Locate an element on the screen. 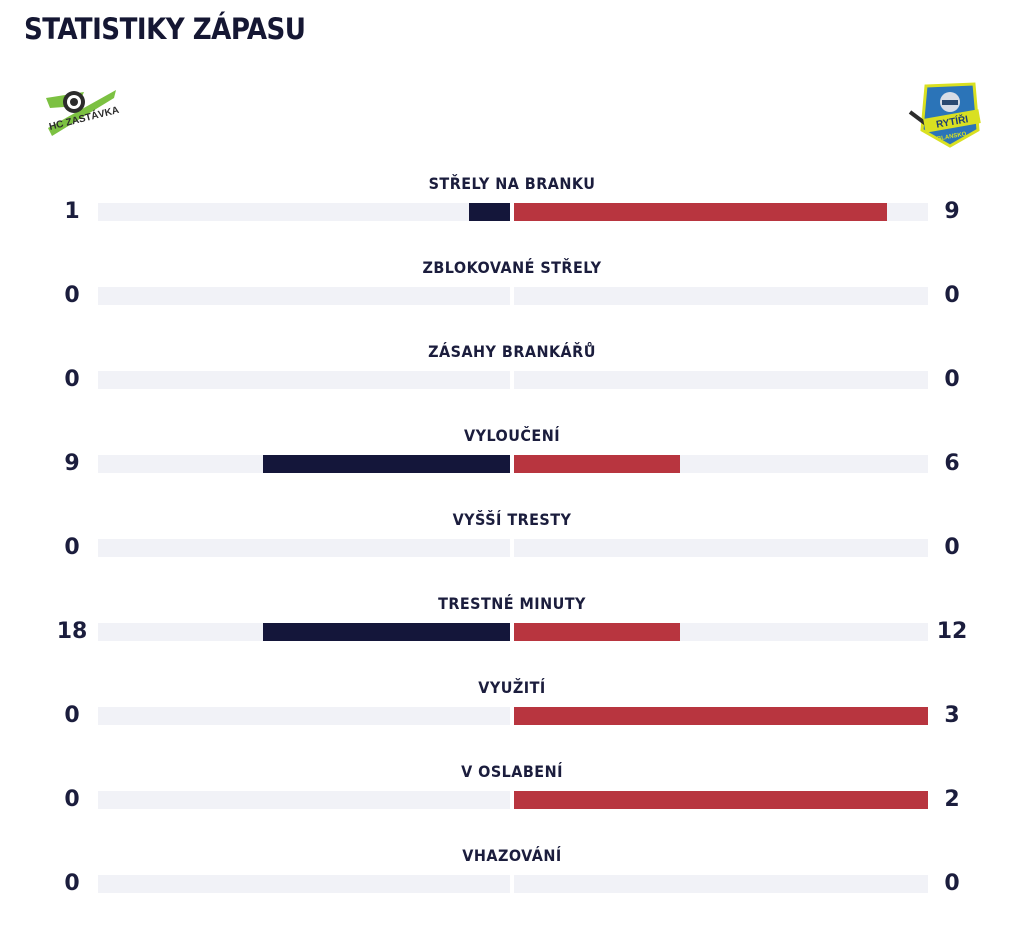 This screenshot has width=1024, height=939. away-value: 2 is located at coordinates (952, 799).